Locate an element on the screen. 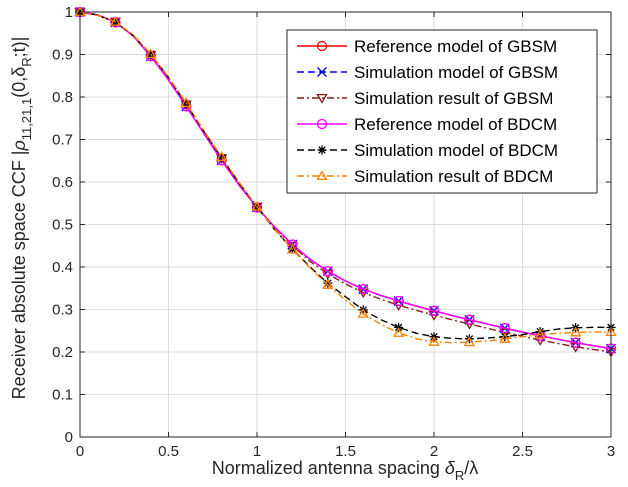 The height and width of the screenshot is (487, 628). y-tick-label: 1 is located at coordinates (69, 12).